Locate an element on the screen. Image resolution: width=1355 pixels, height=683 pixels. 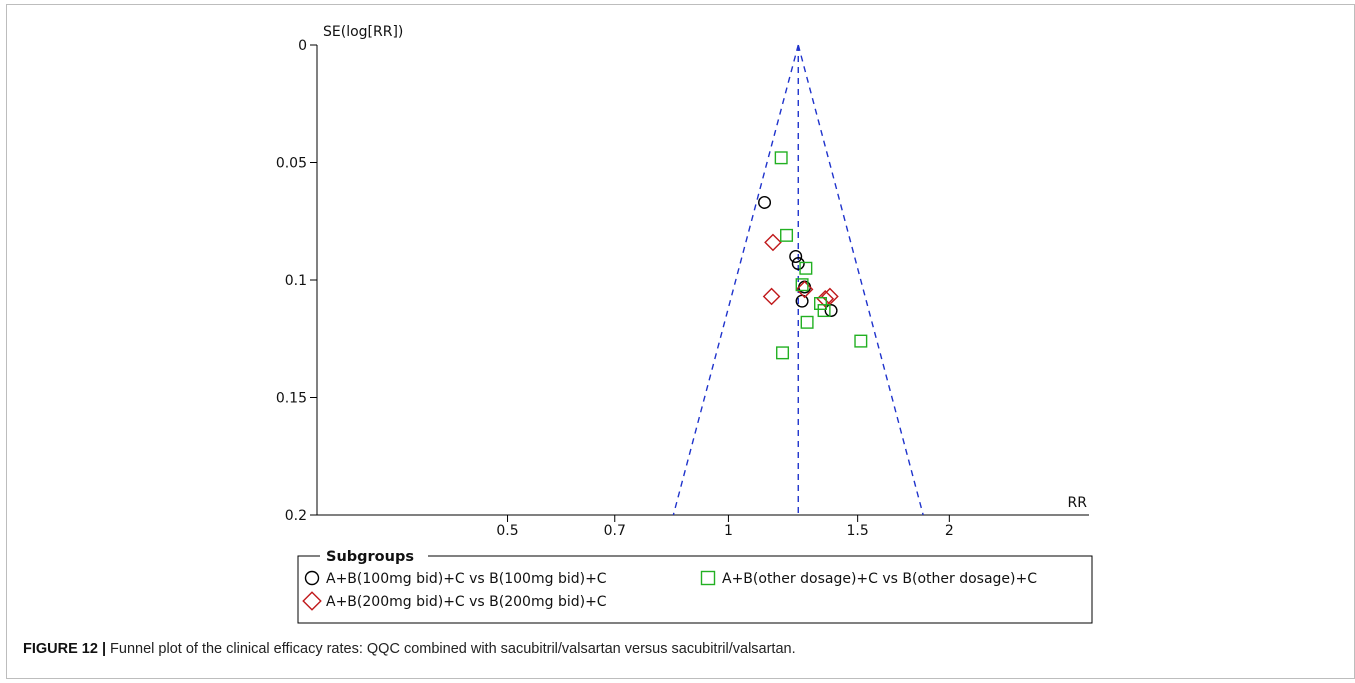
legend-entry-label: A+B(100mg bid)+C vs B(100mg bid)+C is located at coordinates (466, 579).